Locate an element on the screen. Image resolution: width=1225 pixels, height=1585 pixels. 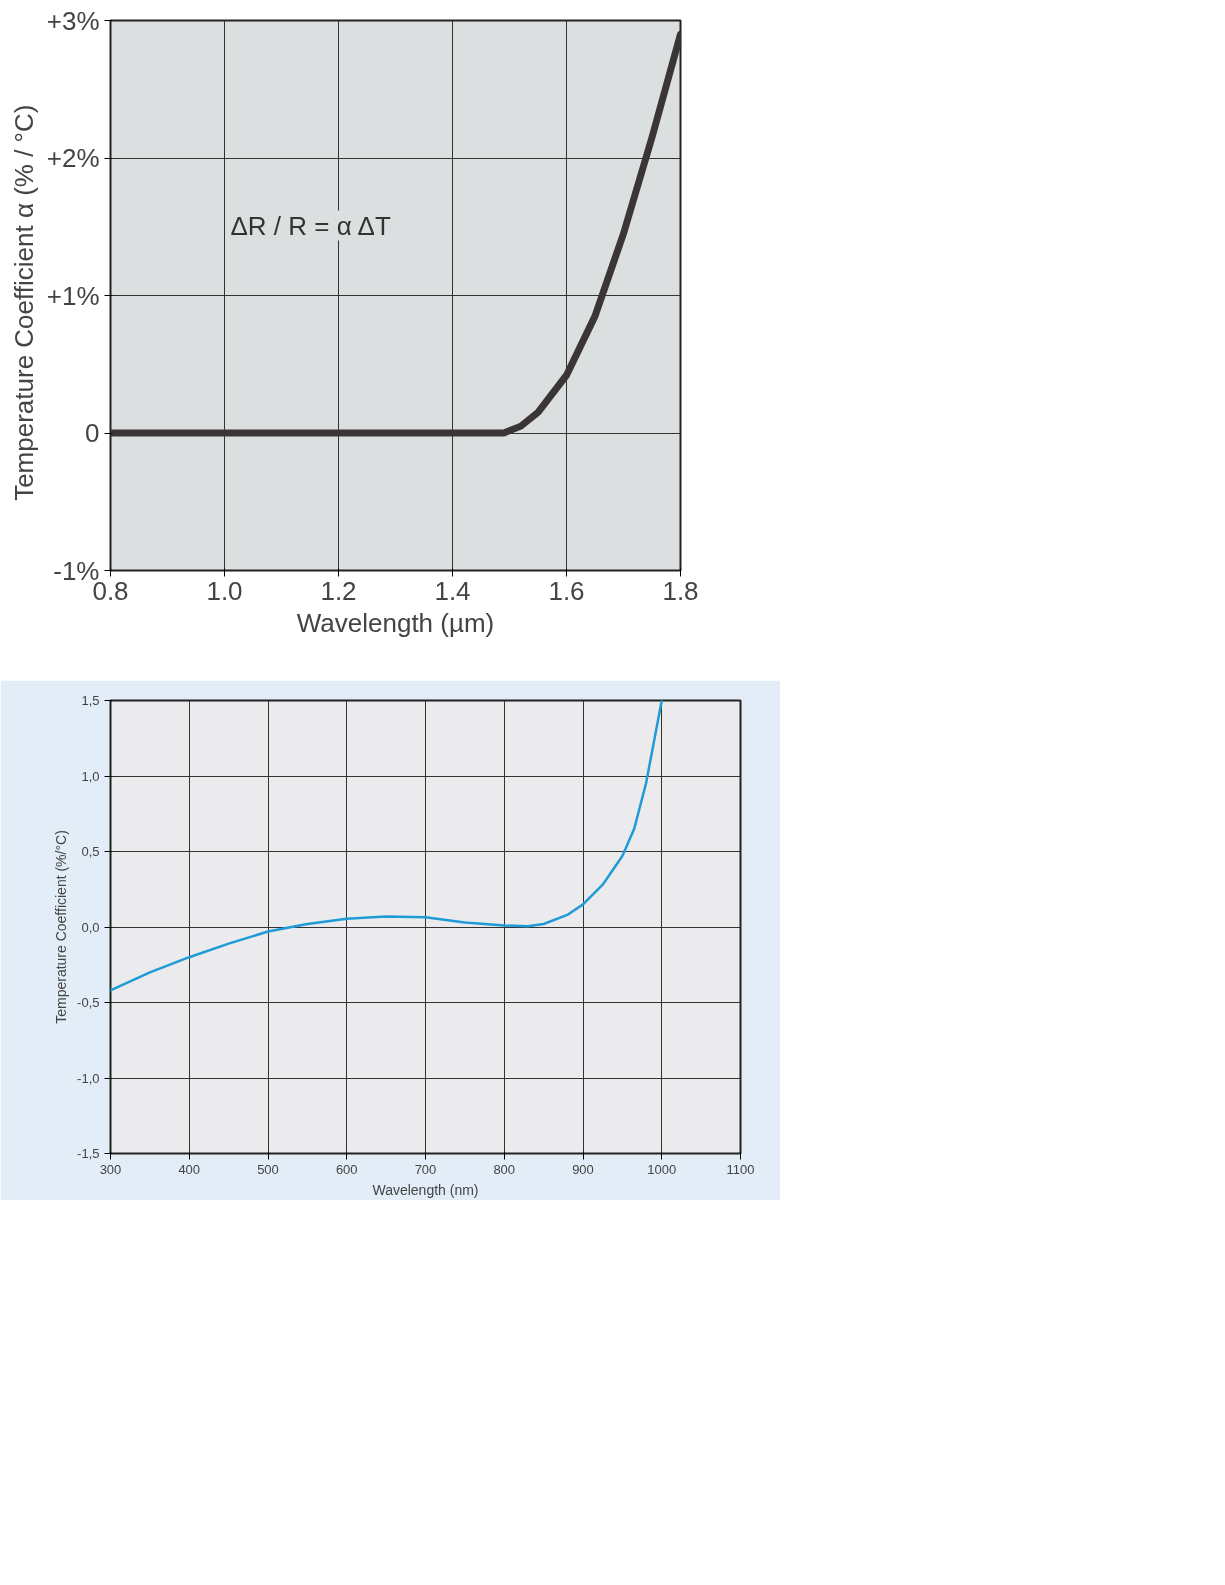
y-tick-label: -1,5 is located at coordinates (88, 1153).